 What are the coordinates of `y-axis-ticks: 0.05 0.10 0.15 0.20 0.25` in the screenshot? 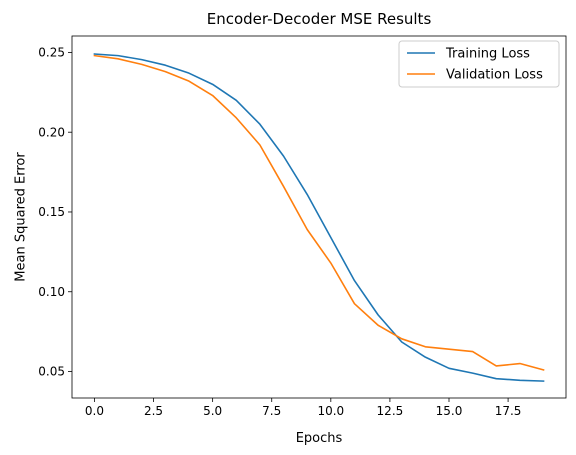 It's located at (55, 212).